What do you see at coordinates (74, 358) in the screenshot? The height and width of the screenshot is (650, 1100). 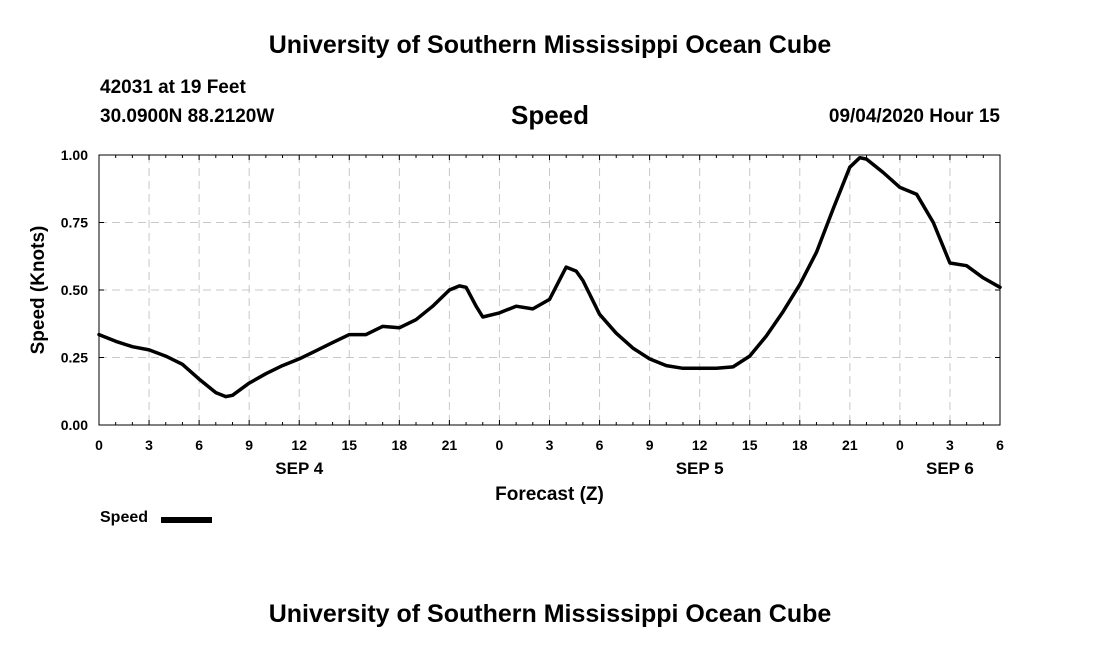 I see `y-tick-label: 0.25` at bounding box center [74, 358].